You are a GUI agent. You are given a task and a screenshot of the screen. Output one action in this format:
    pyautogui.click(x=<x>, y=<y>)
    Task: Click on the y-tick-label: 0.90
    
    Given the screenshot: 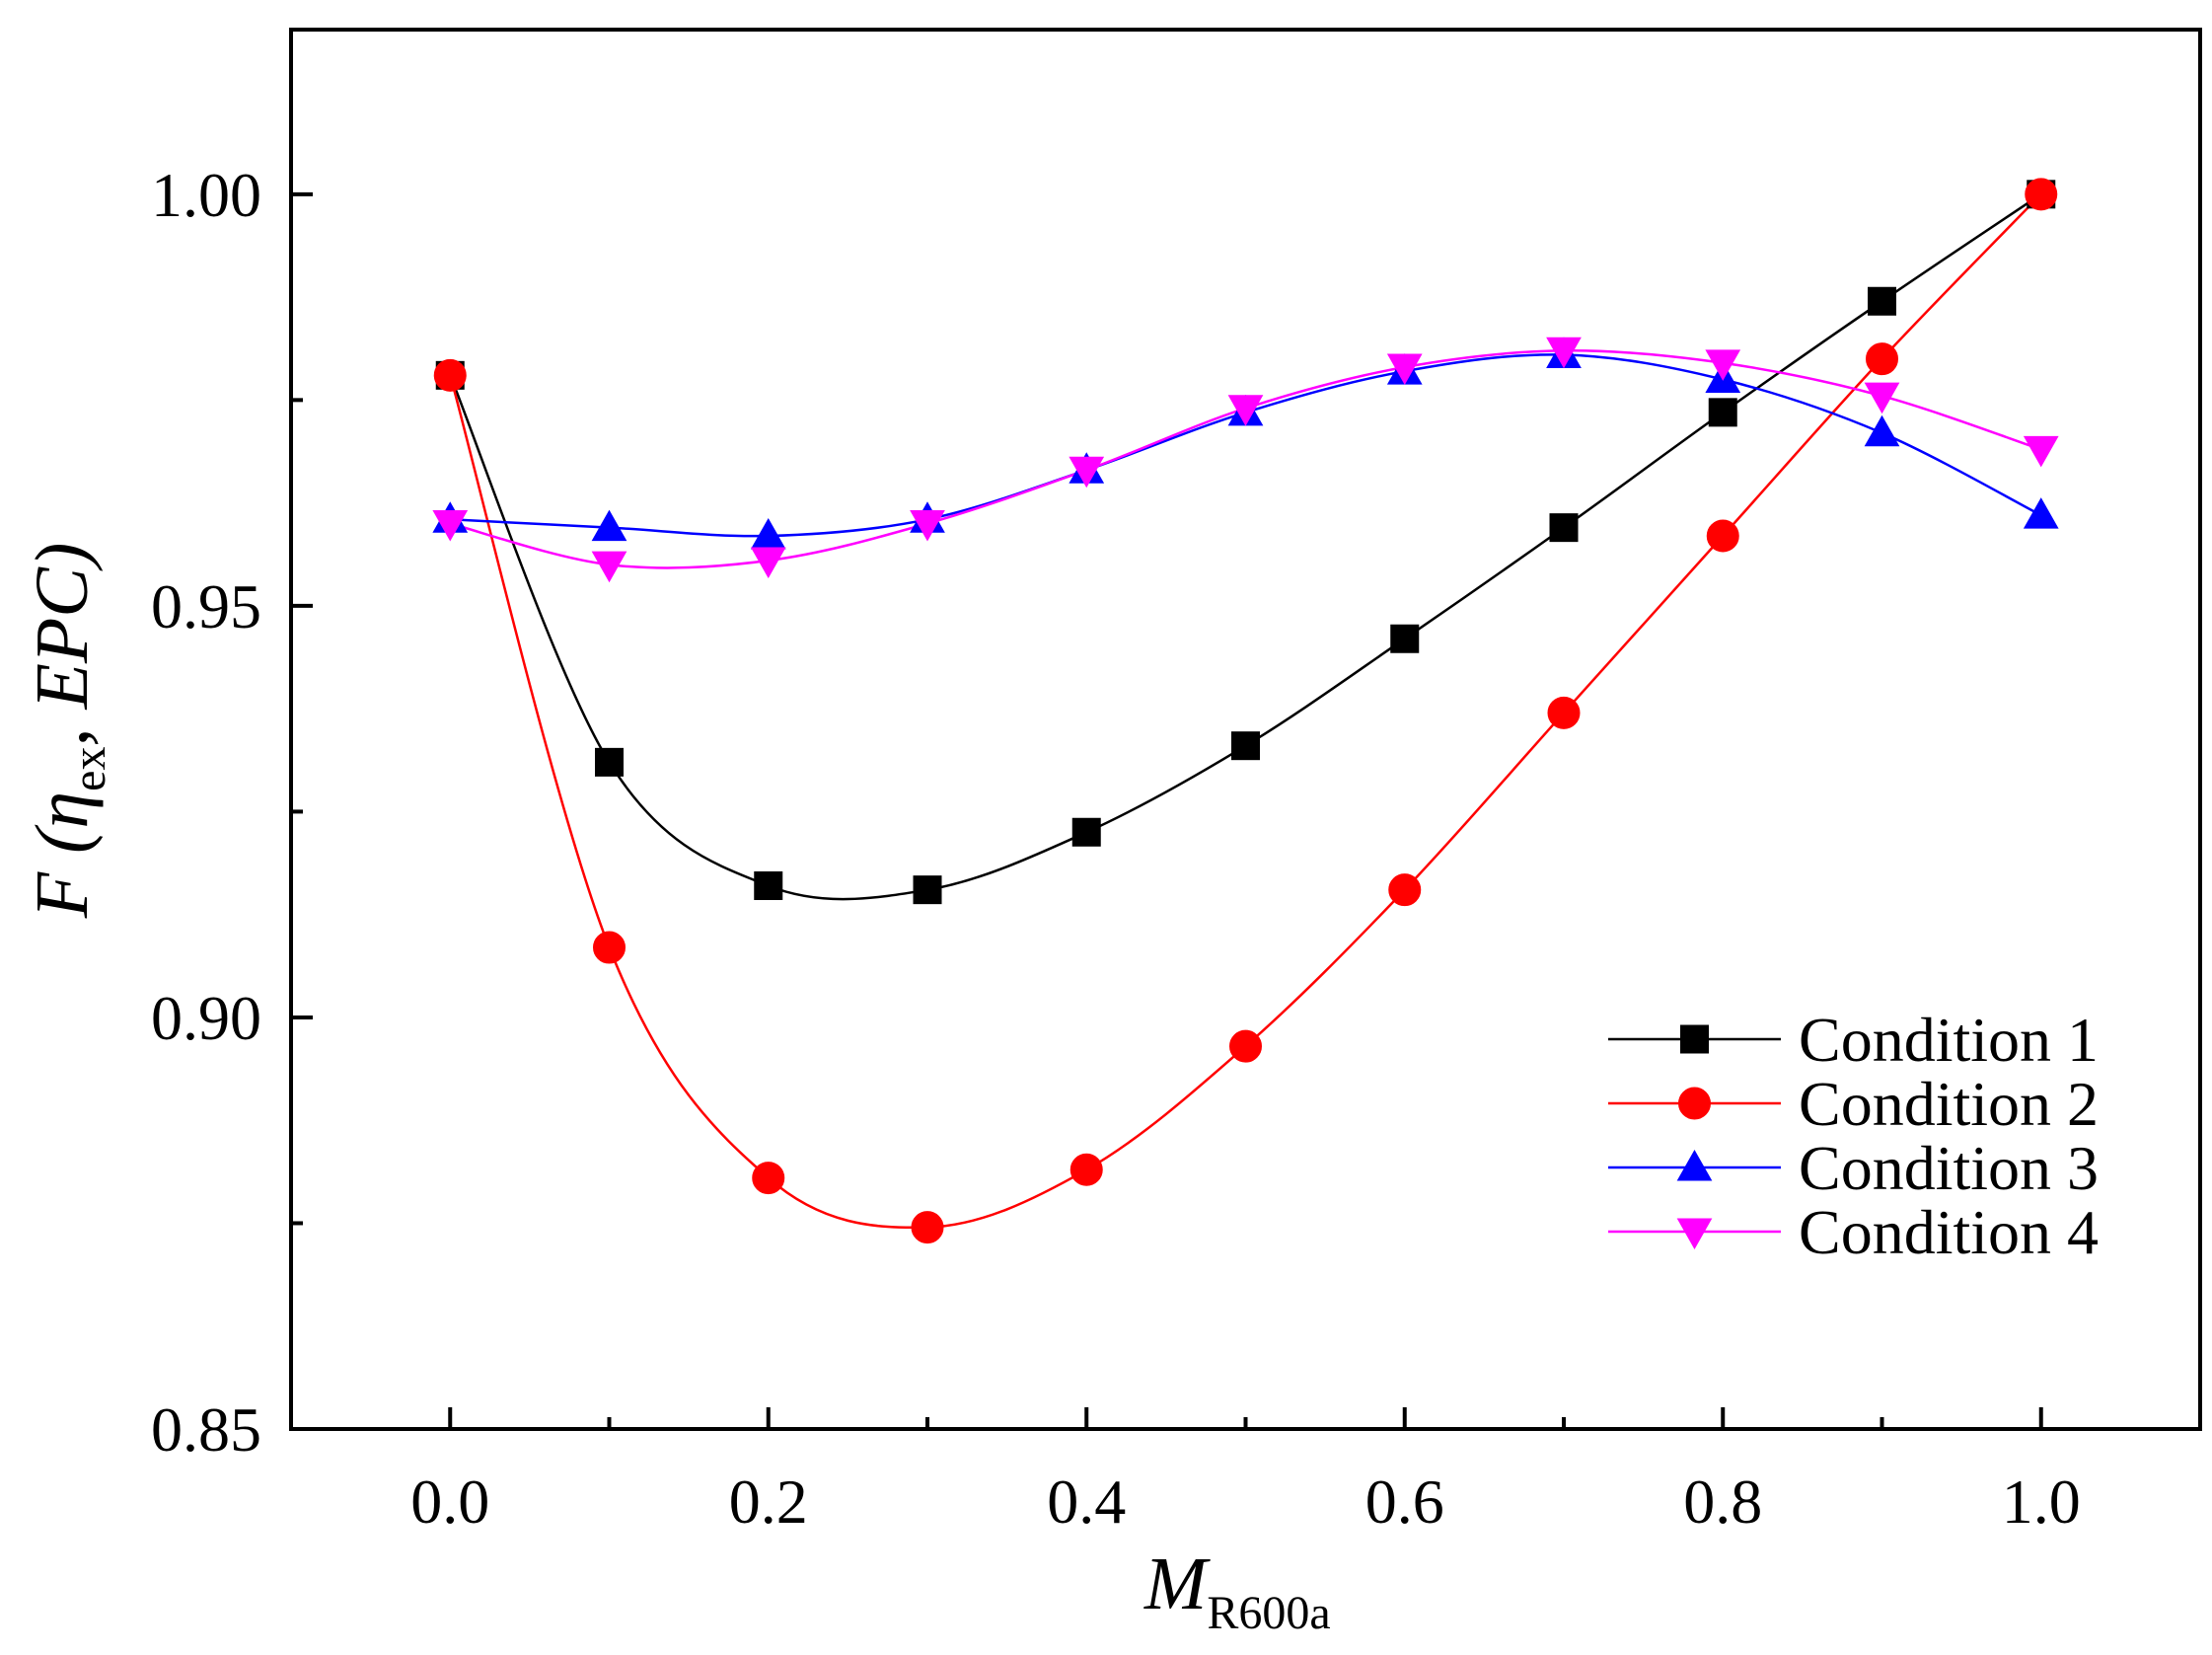 What is the action you would take?
    pyautogui.click(x=206, y=1018)
    